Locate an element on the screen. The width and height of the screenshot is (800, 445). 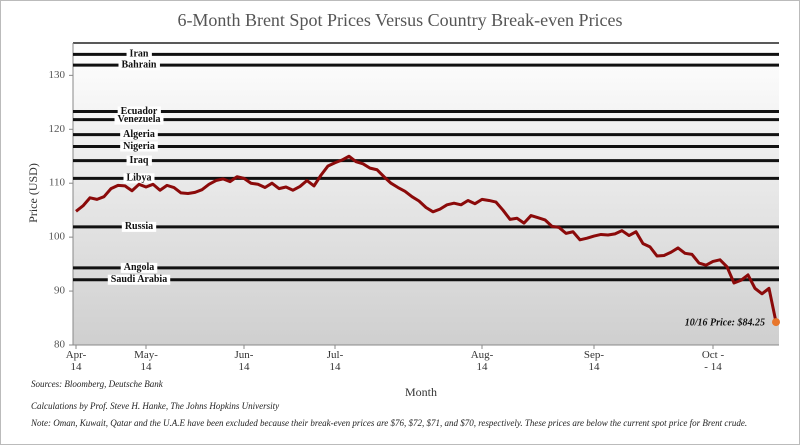
x-tick-label: Oct - - 14 is located at coordinates (713, 361).